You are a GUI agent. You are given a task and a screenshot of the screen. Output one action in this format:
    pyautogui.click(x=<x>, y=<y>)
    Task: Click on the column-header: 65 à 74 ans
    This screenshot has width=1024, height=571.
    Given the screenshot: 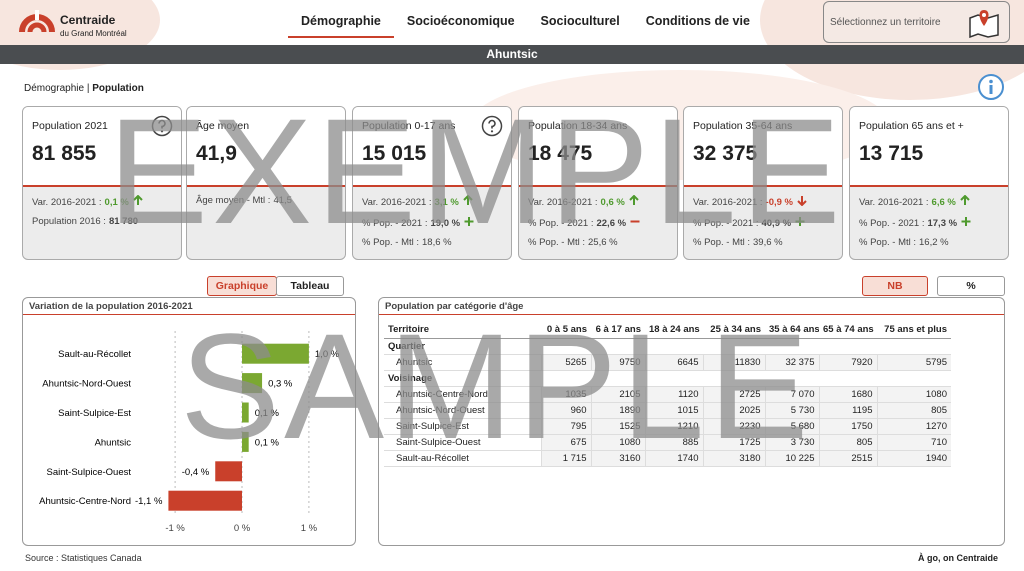 What is the action you would take?
    pyautogui.click(x=848, y=330)
    